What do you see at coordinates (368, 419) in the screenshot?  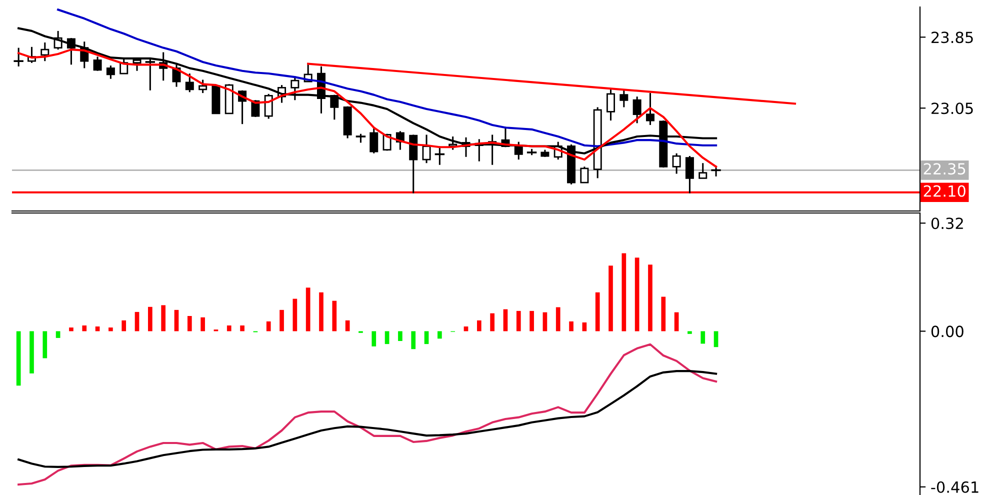 I see `line-series` at bounding box center [368, 419].